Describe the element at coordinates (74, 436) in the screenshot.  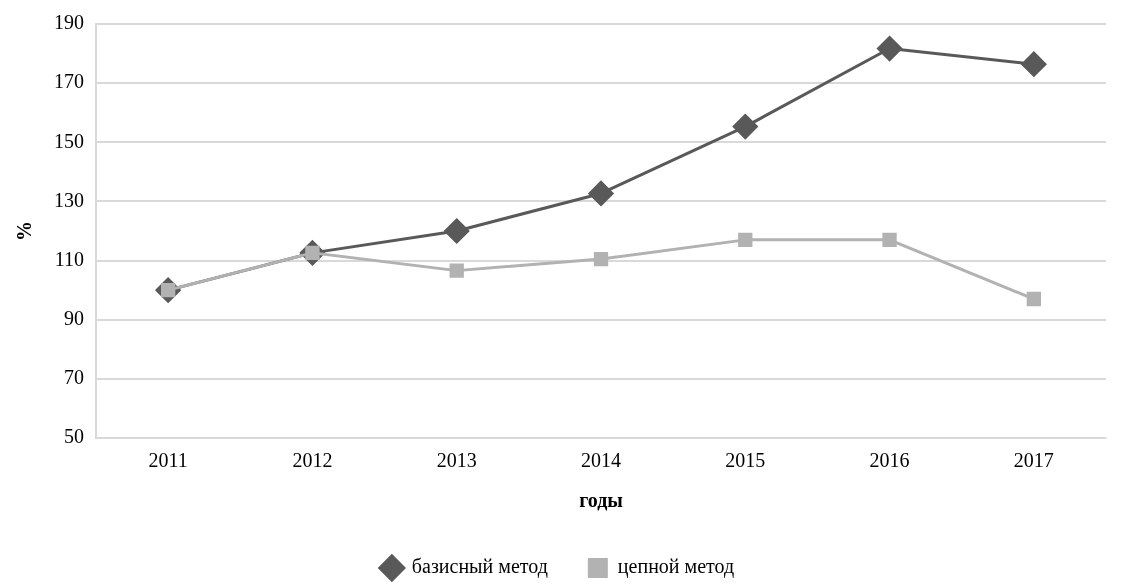
I see `y-tick-label: 50` at that location.